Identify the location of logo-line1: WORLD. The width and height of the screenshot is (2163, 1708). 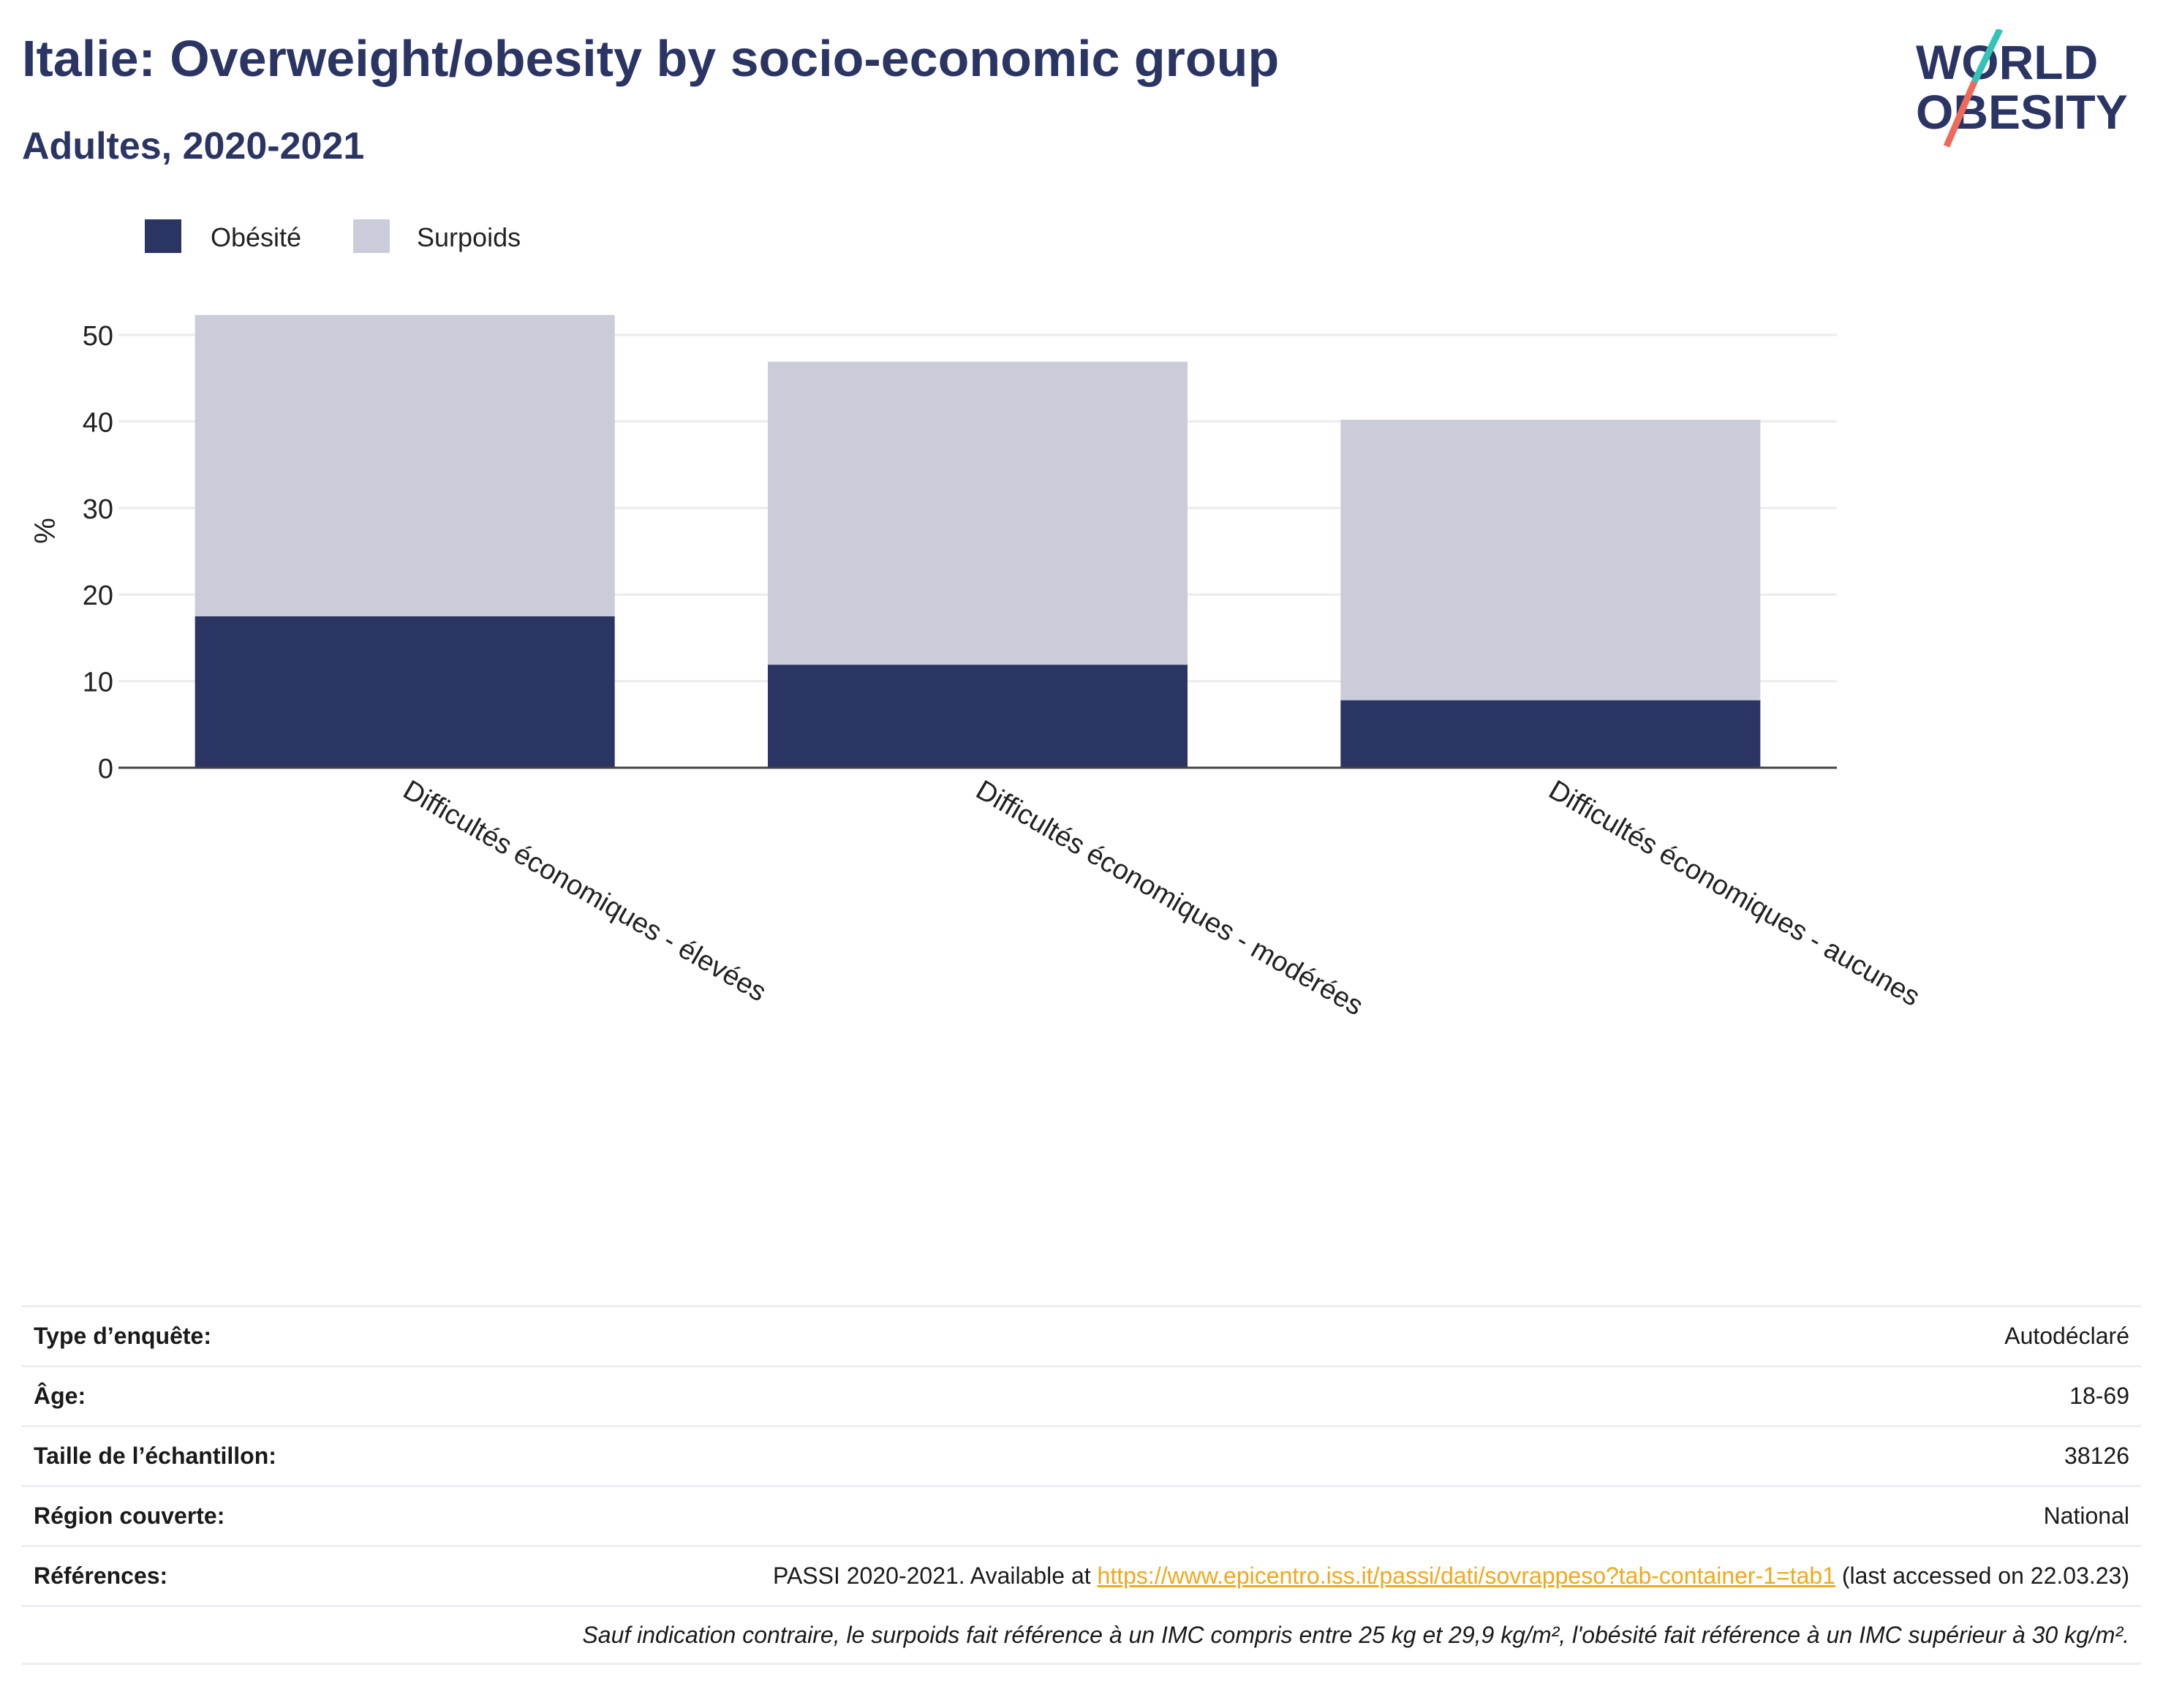
(2007, 62).